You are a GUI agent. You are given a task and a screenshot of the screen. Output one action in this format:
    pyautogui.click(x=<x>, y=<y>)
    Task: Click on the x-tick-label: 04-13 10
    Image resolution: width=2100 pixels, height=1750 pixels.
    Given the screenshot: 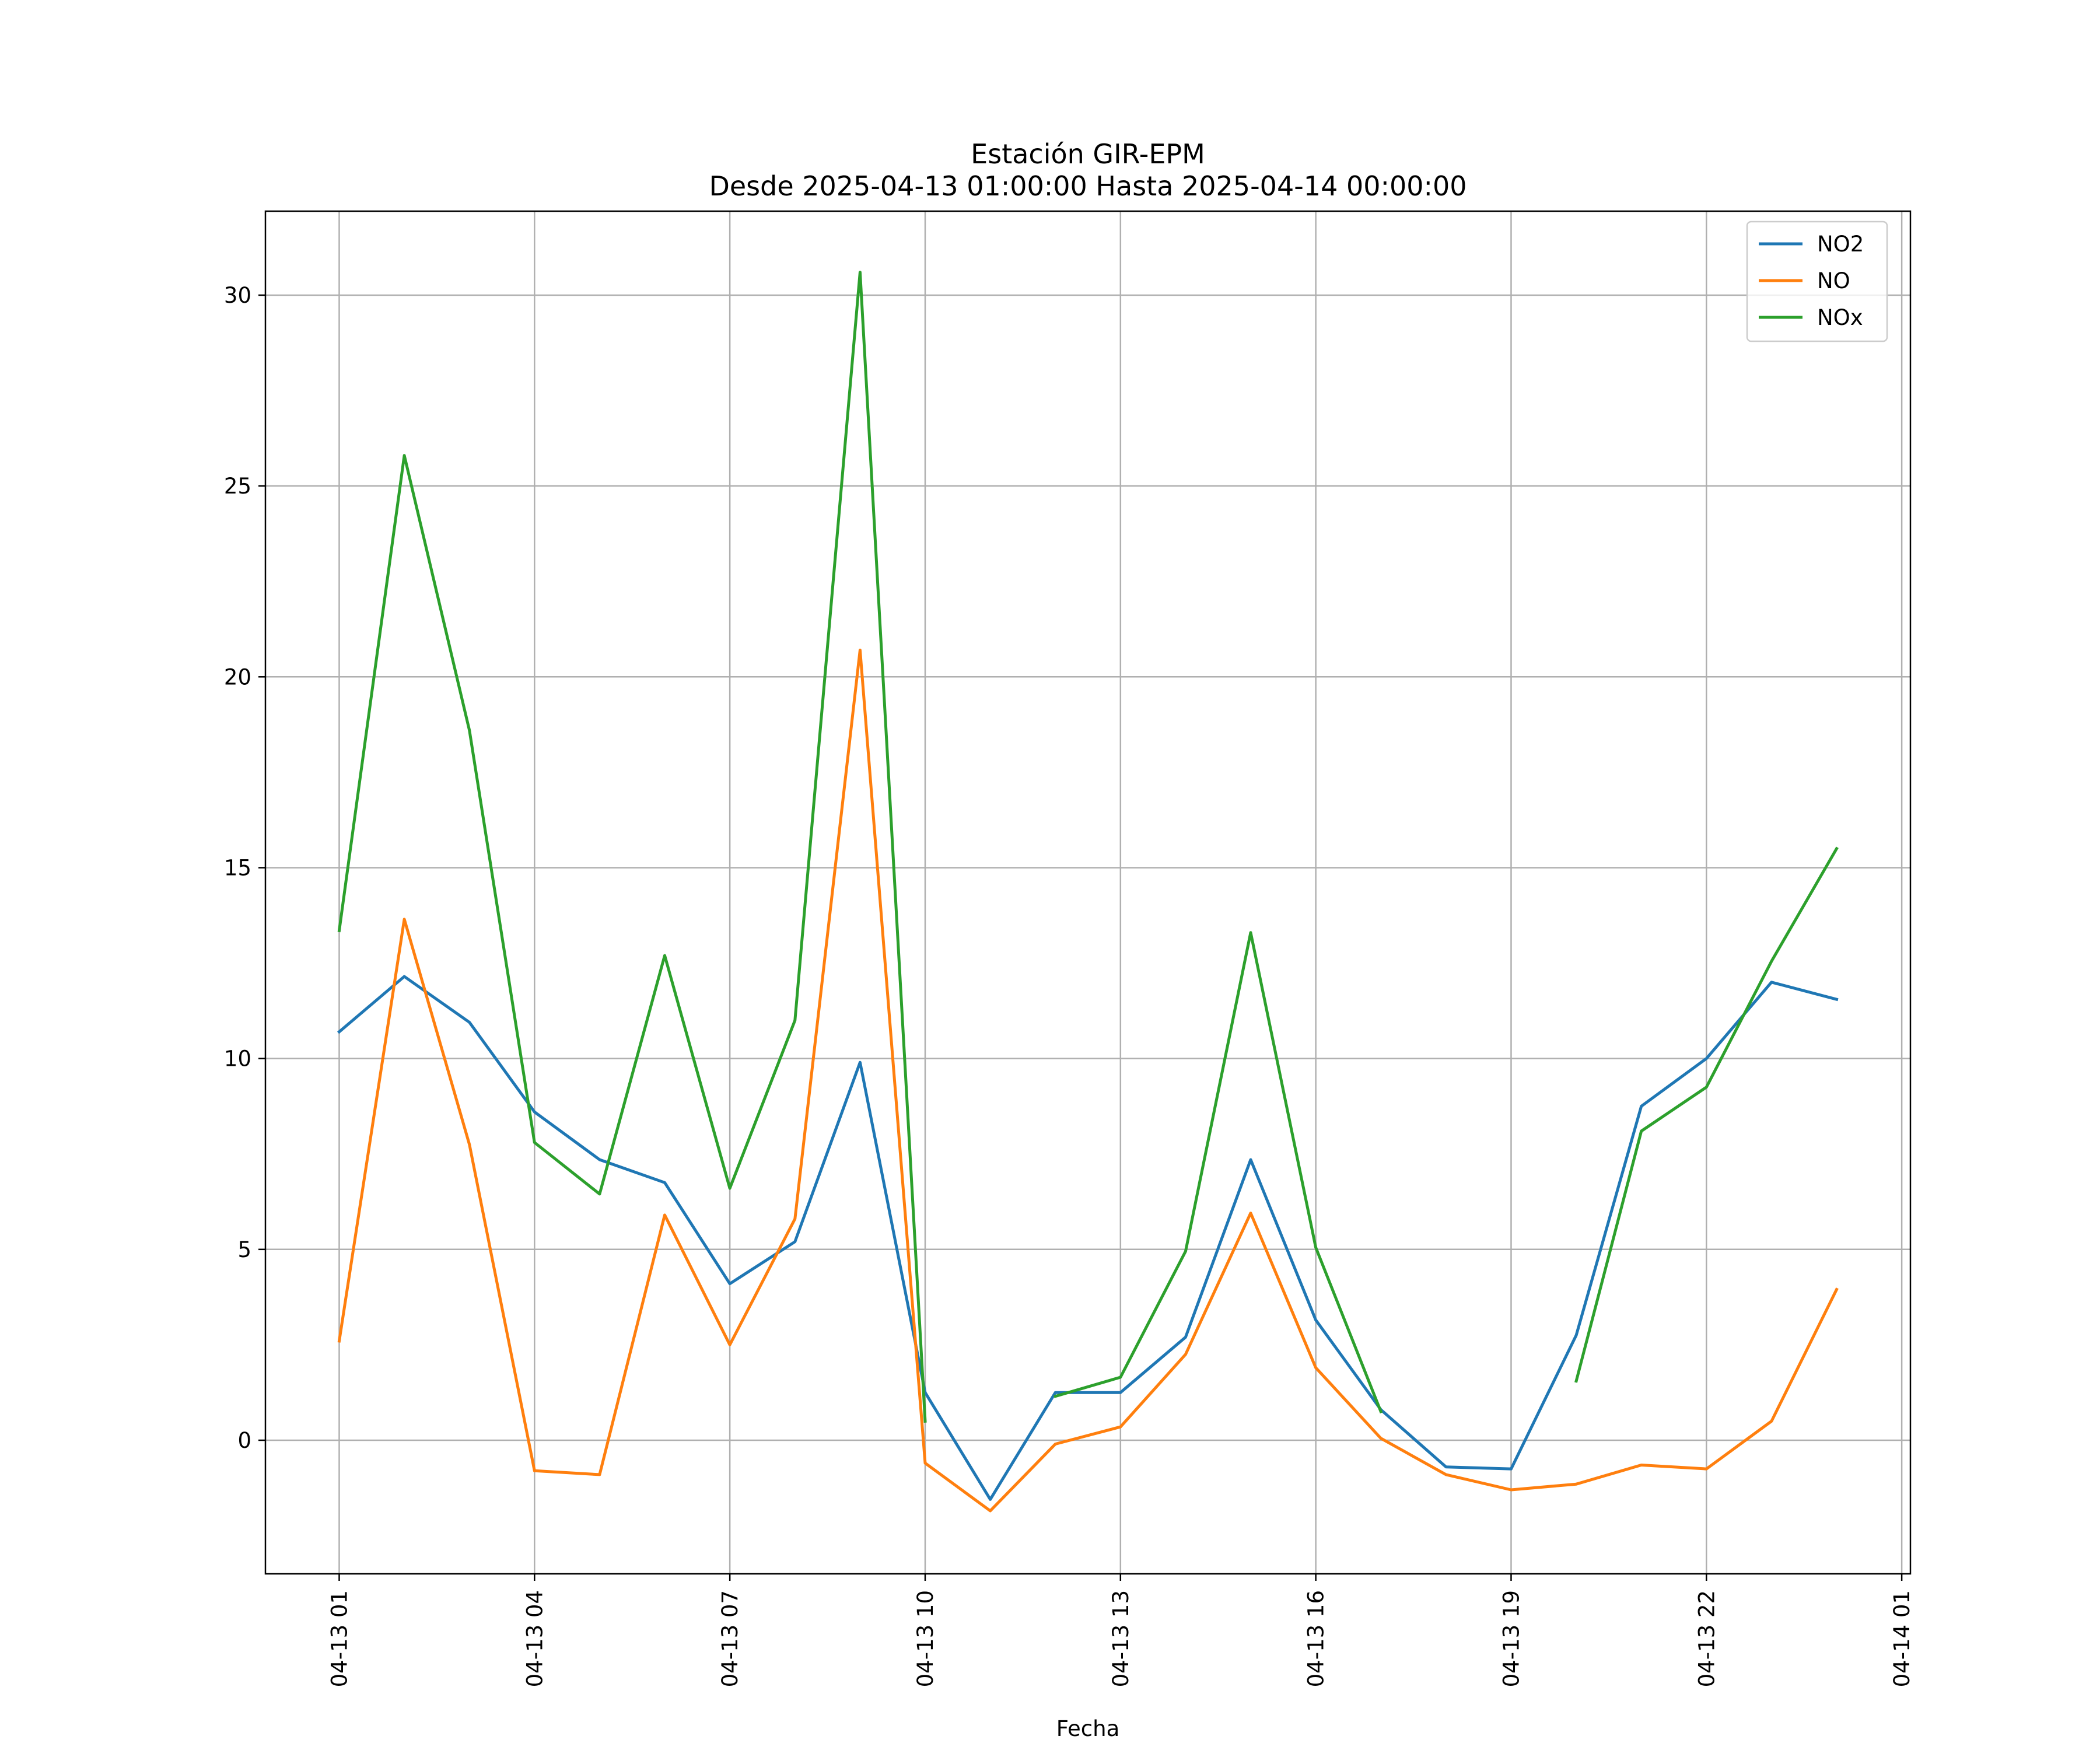 What is the action you would take?
    pyautogui.click(x=925, y=1638)
    